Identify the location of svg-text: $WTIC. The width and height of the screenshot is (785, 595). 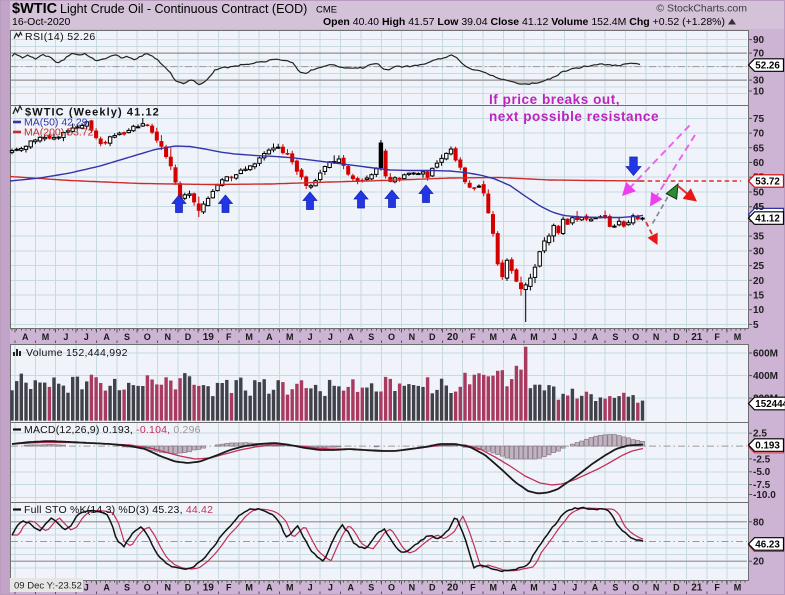
(35, 9).